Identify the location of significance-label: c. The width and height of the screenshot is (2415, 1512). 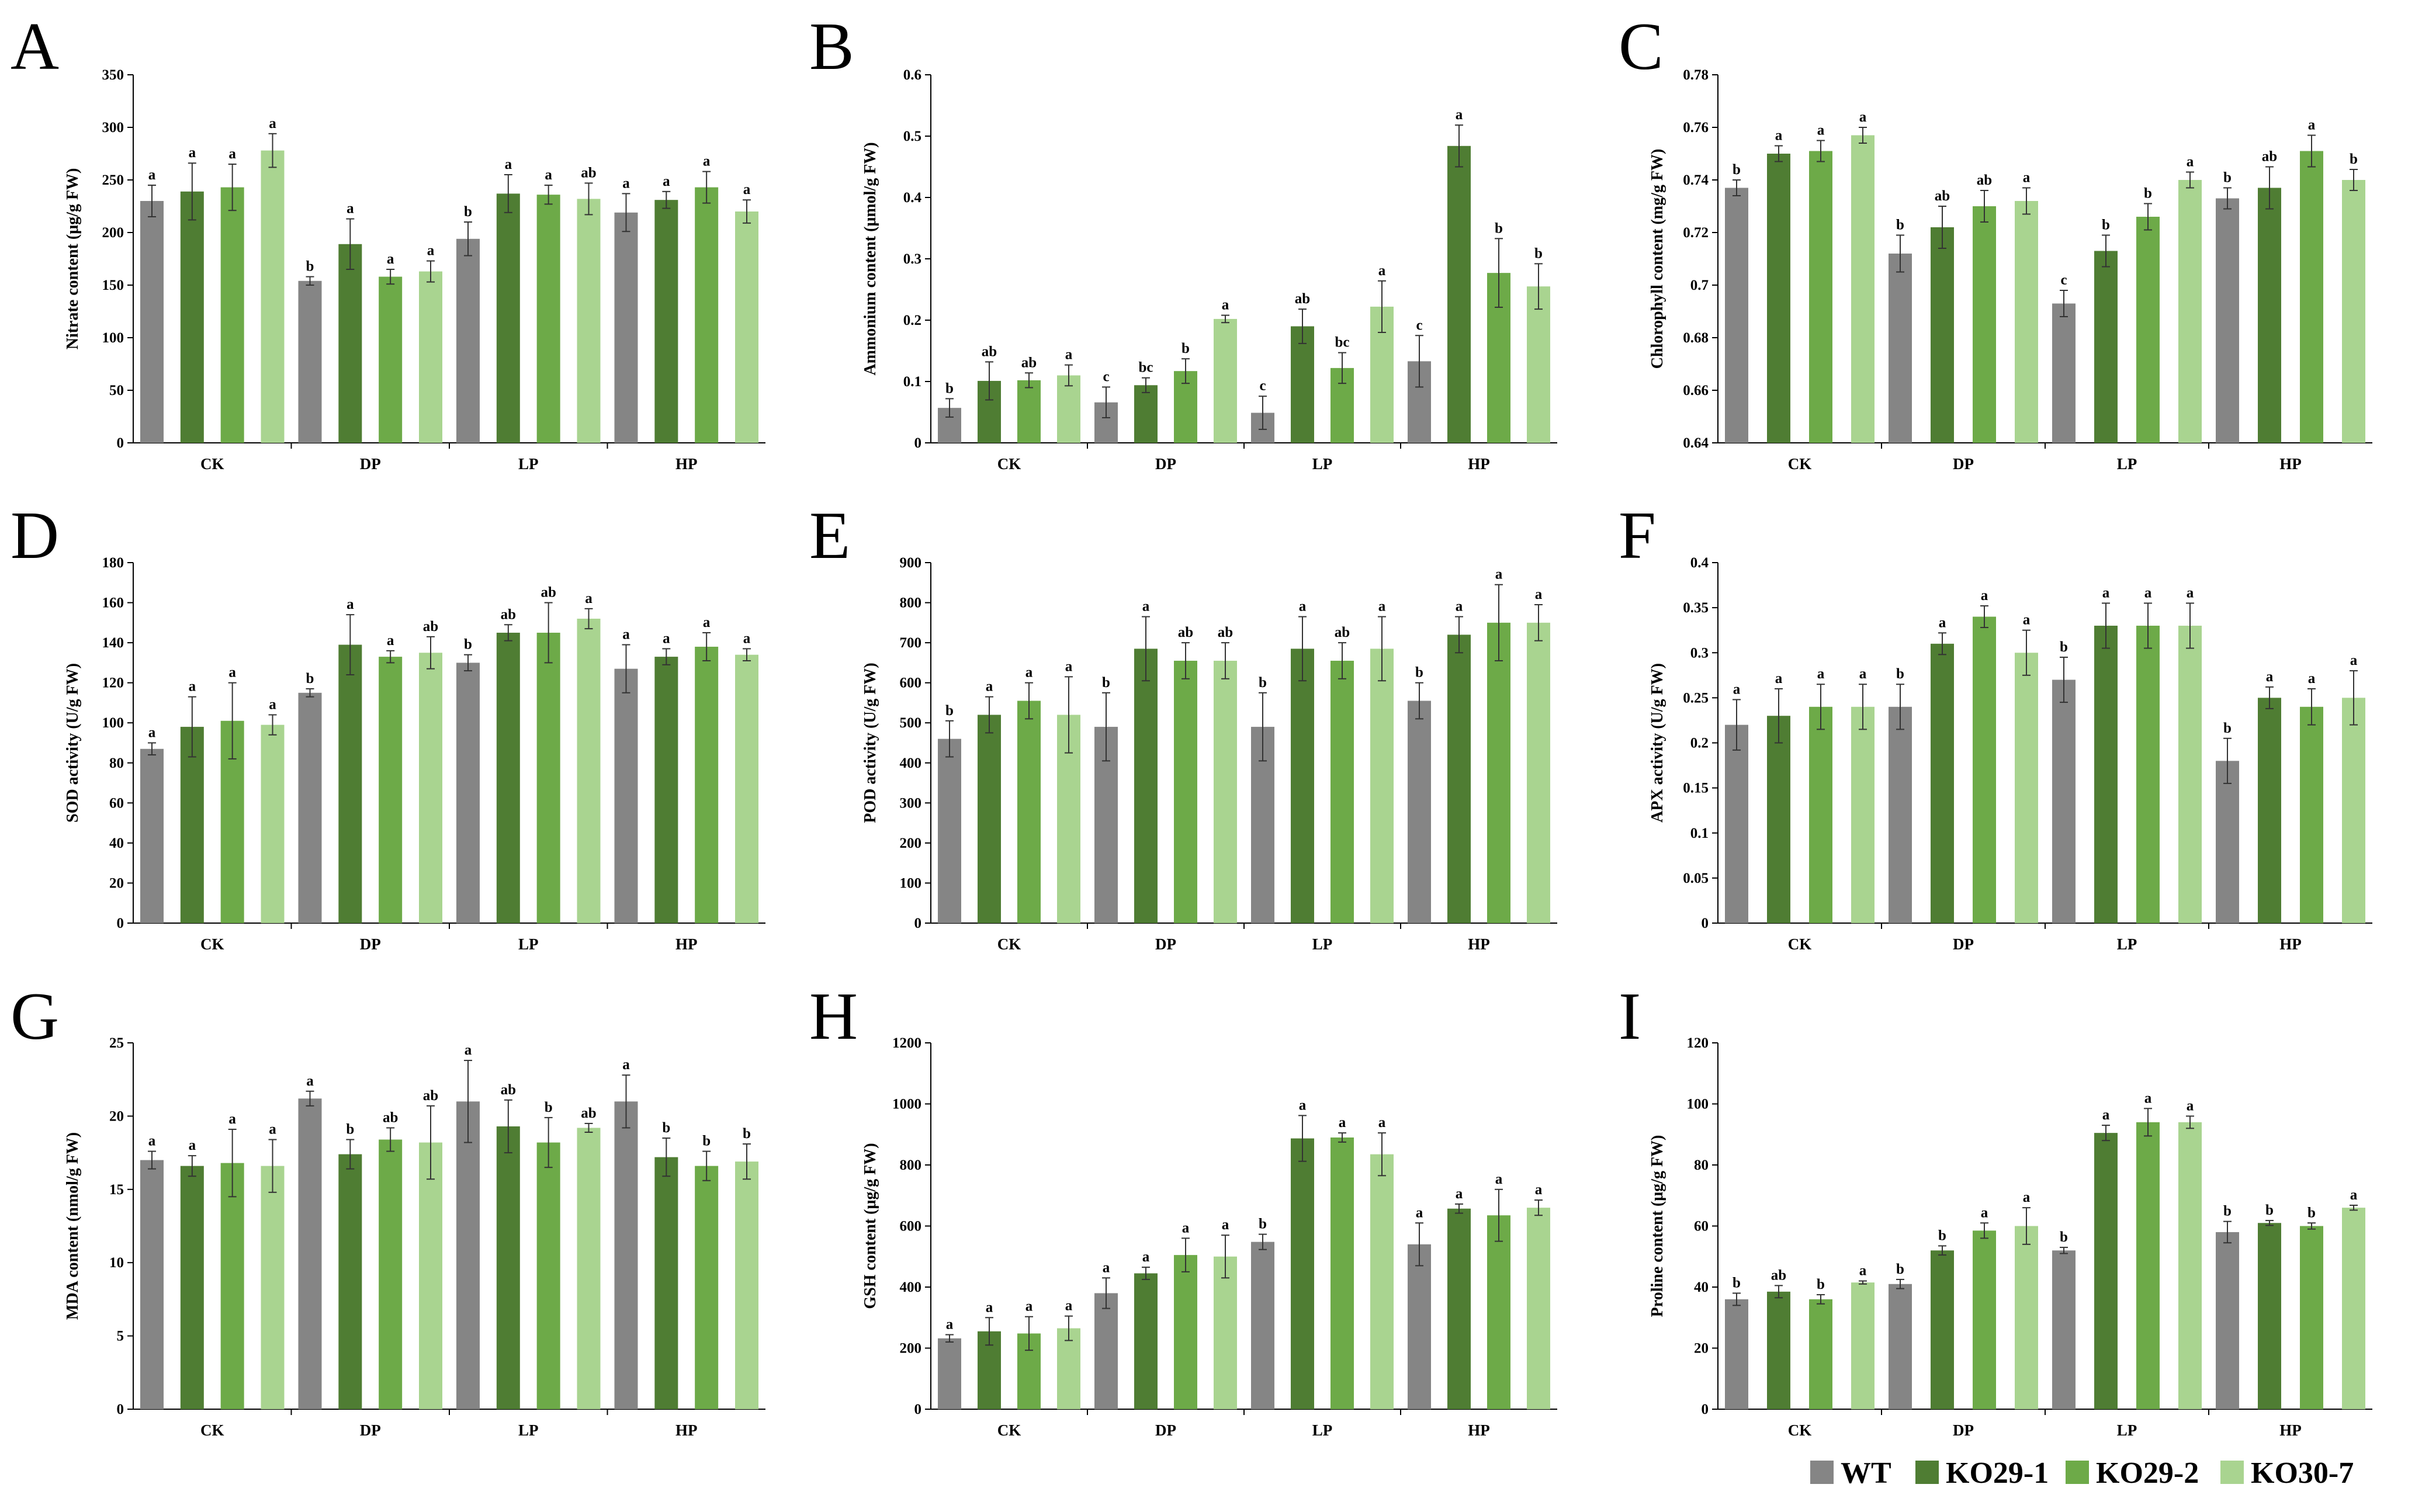
(2063, 280).